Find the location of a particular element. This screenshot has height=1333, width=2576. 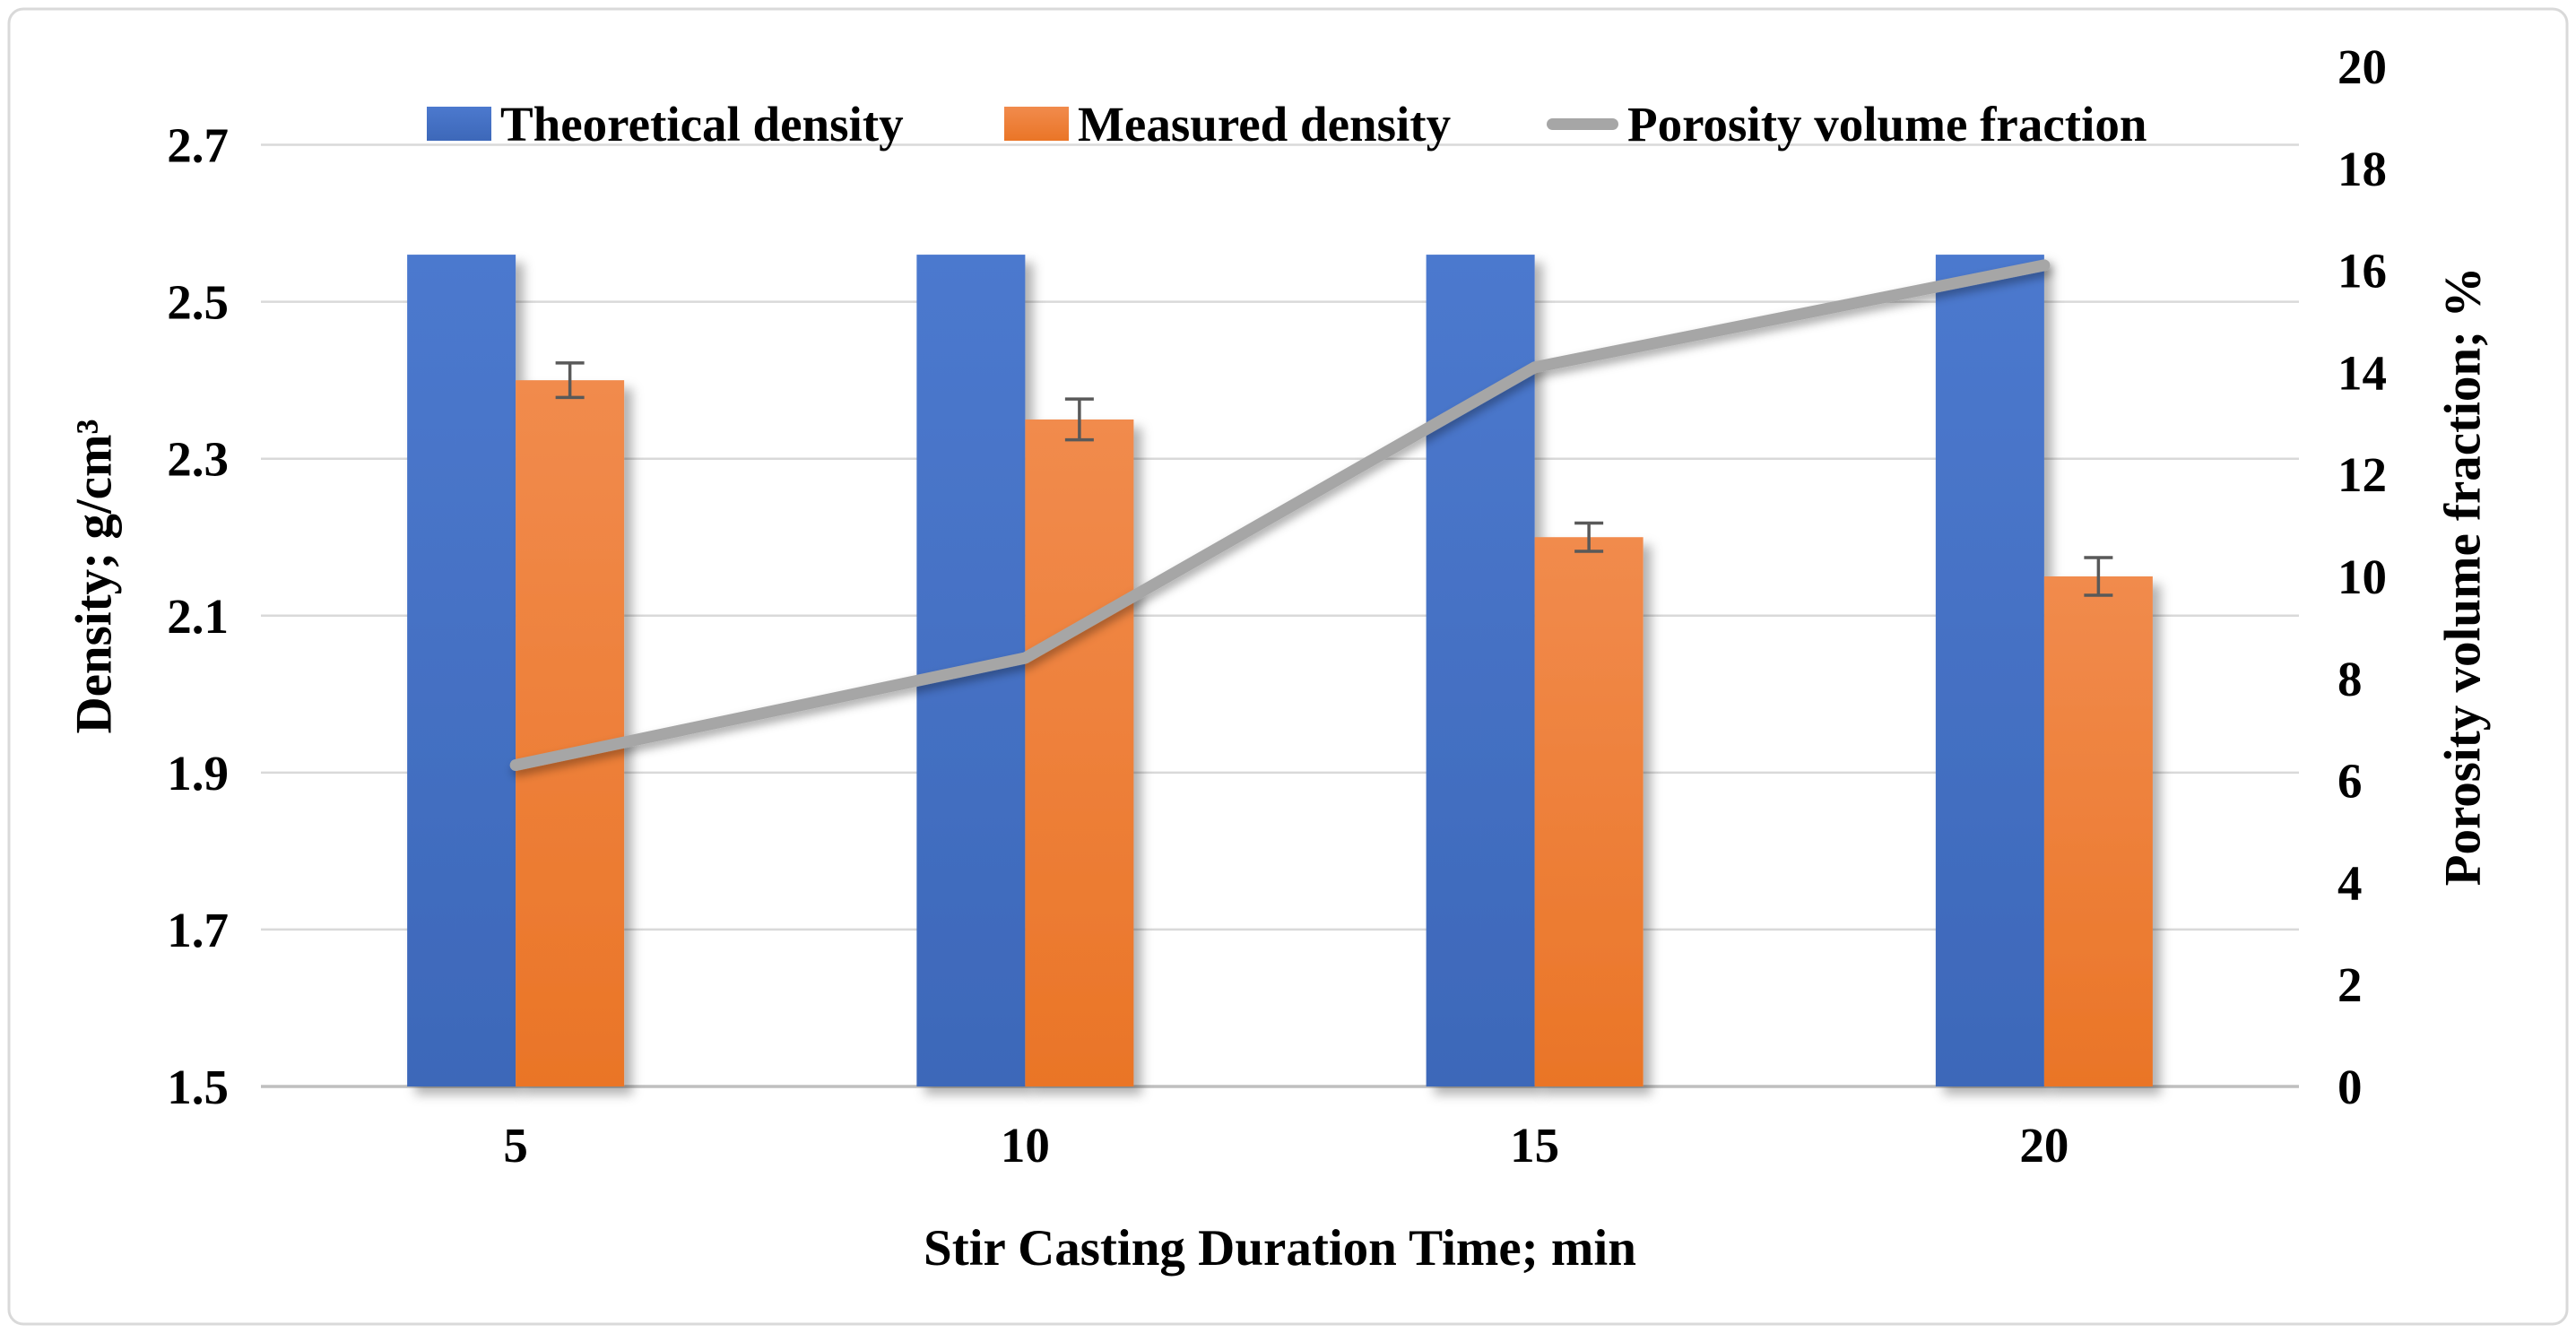

y-right-tick-label: 10 is located at coordinates (2362, 577).